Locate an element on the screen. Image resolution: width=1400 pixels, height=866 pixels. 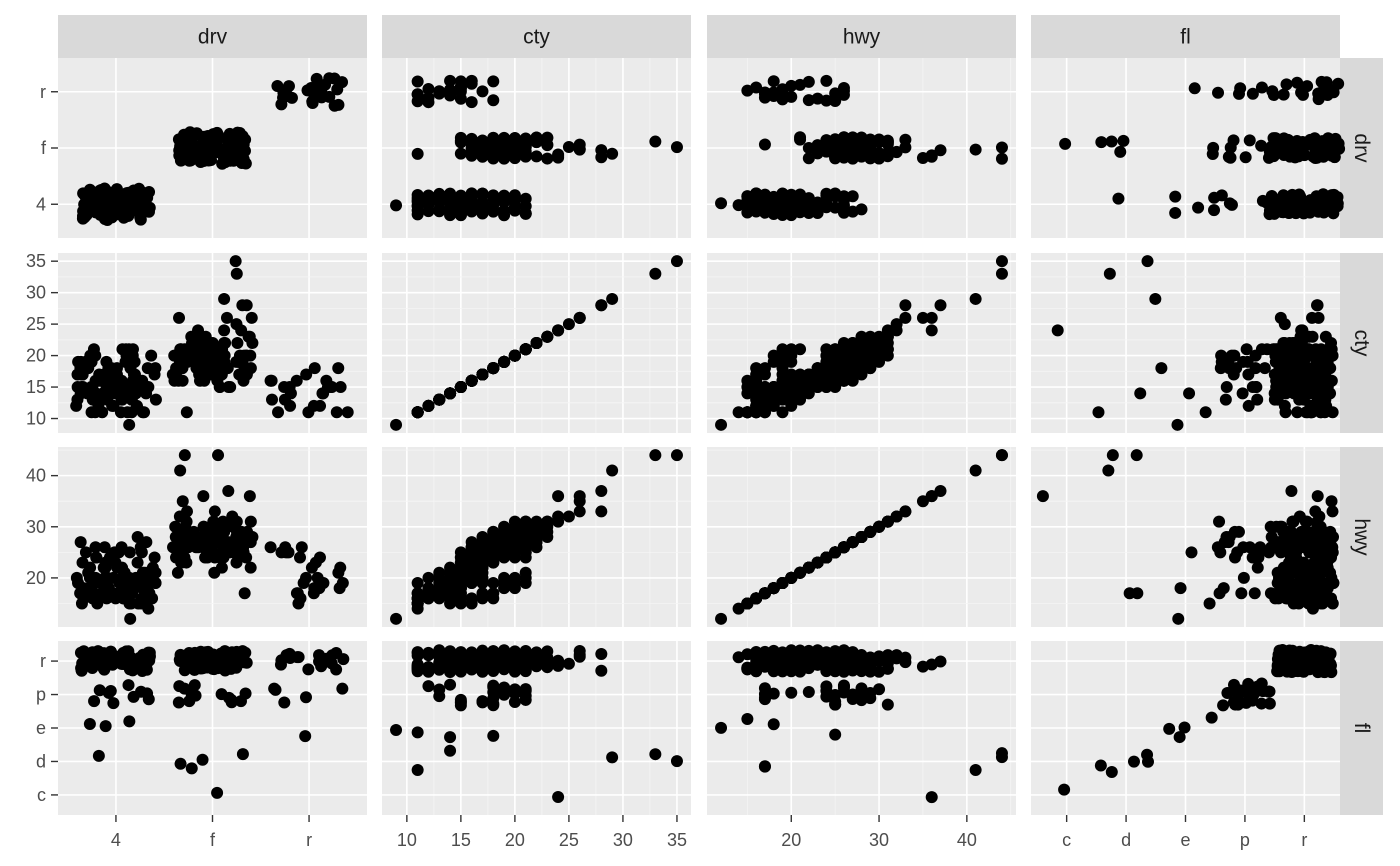
panel-fl-vs-fl is located at coordinates (1185, 728).